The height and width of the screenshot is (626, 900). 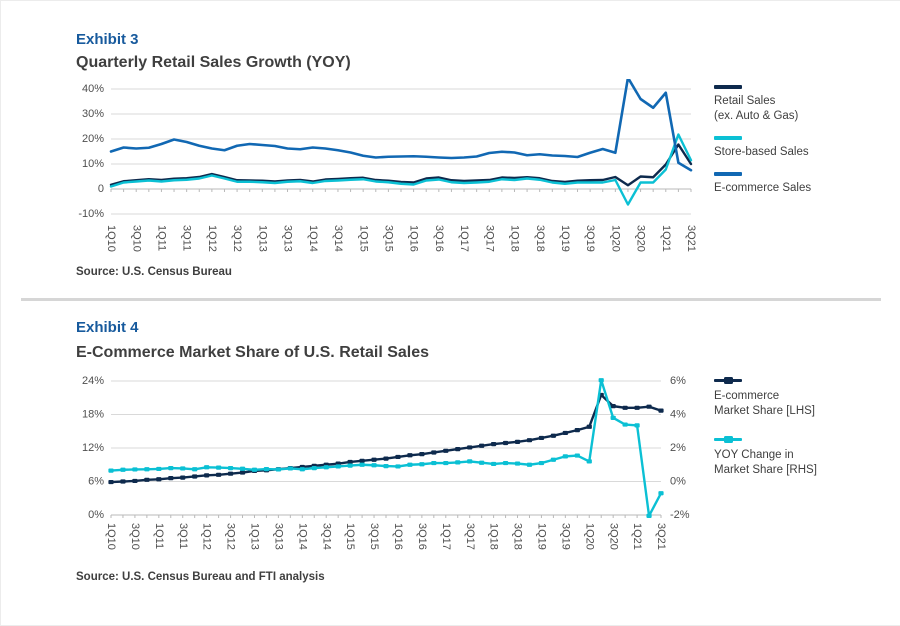 What do you see at coordinates (678, 414) in the screenshot?
I see `svg-text: 4%` at bounding box center [678, 414].